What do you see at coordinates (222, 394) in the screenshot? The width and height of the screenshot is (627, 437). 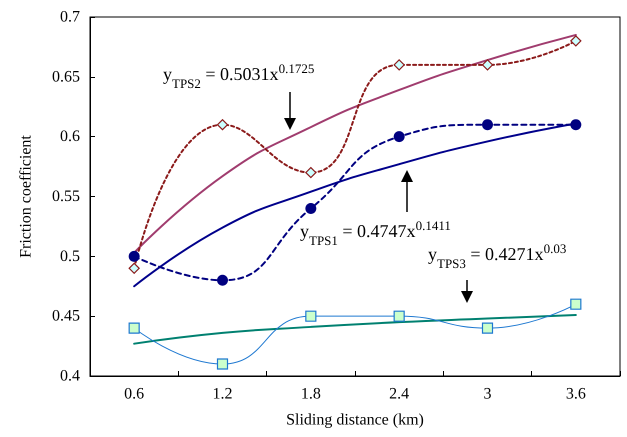 I see `x-tick-label: 1.2` at bounding box center [222, 394].